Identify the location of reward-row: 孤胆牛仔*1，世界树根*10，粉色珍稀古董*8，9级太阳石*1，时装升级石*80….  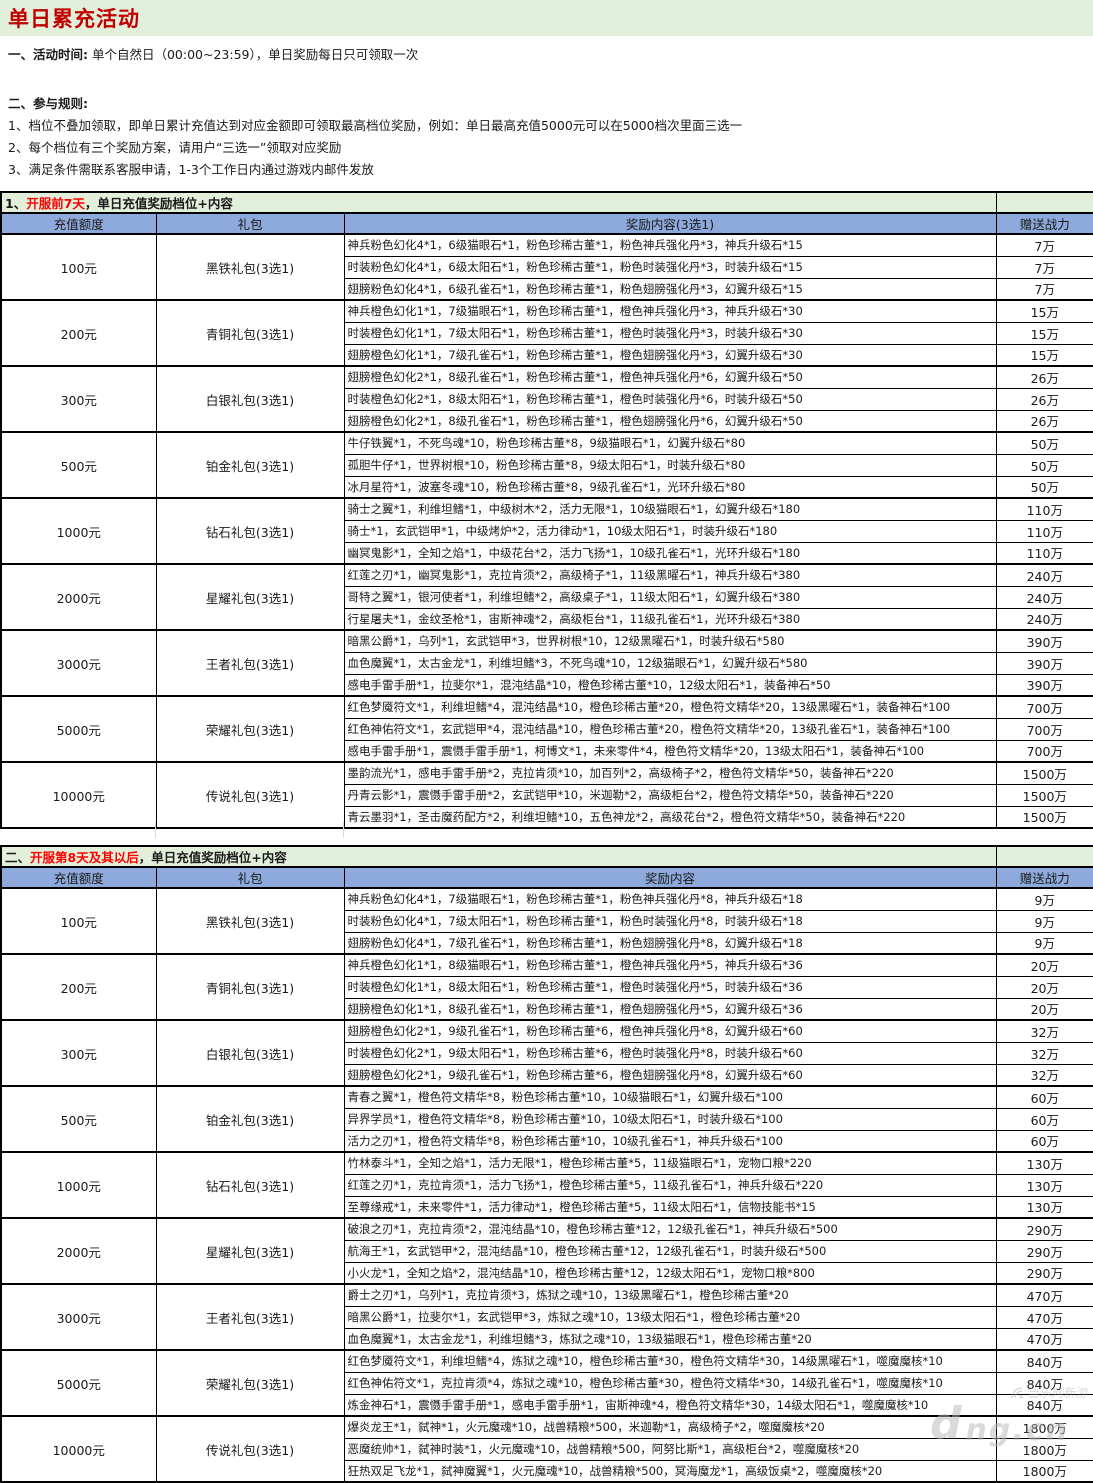
(547, 465).